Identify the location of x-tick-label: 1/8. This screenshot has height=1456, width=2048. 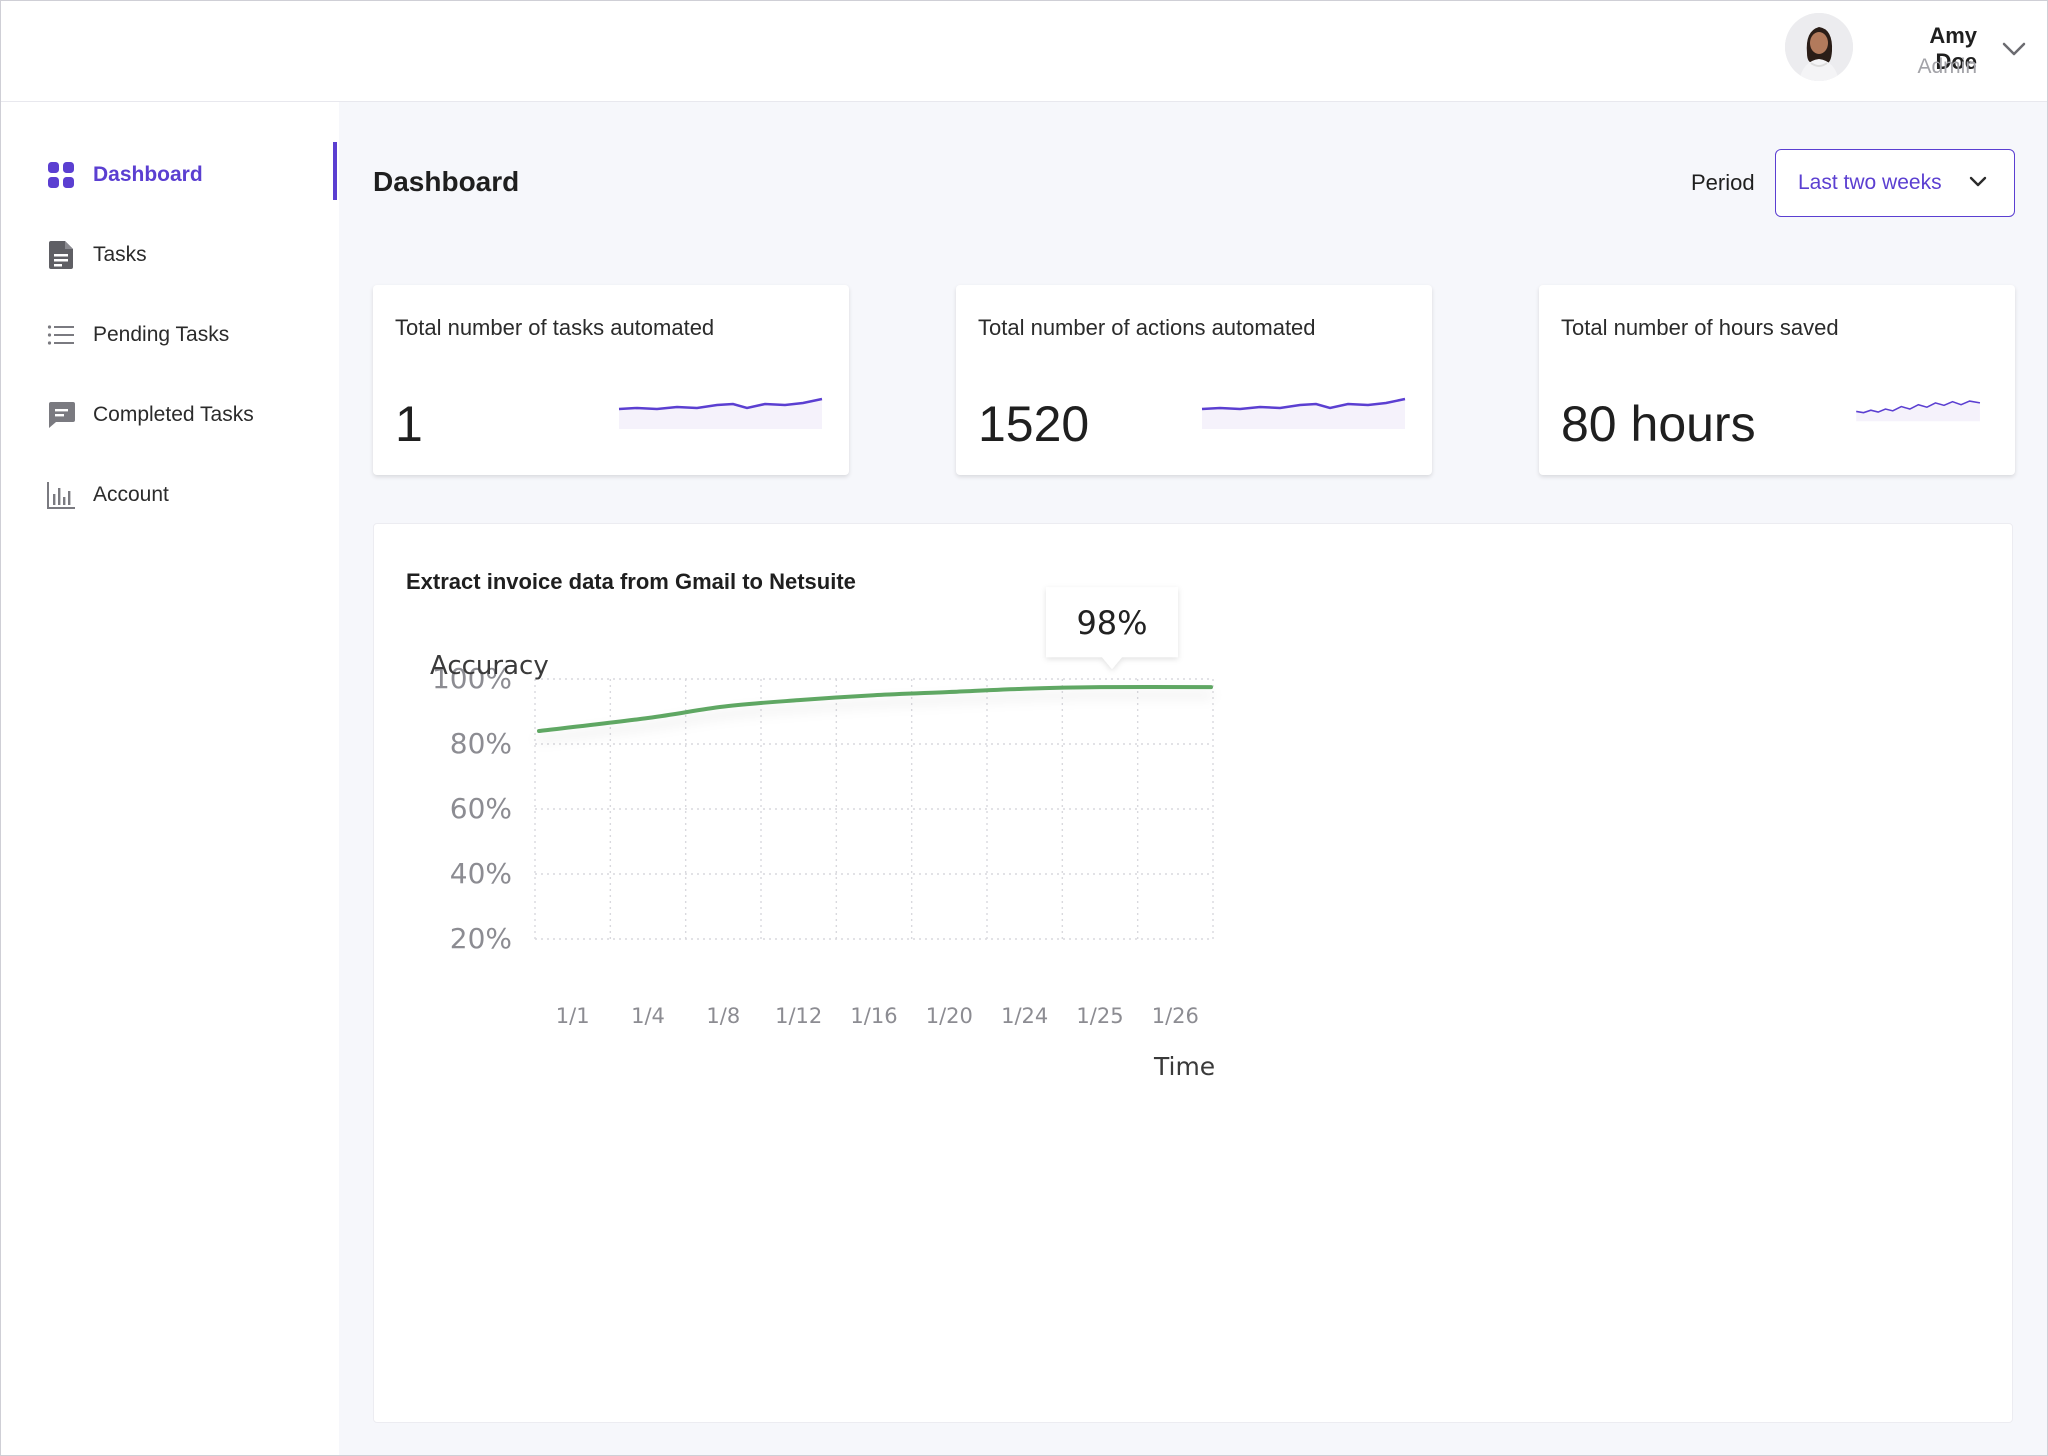
(723, 1016).